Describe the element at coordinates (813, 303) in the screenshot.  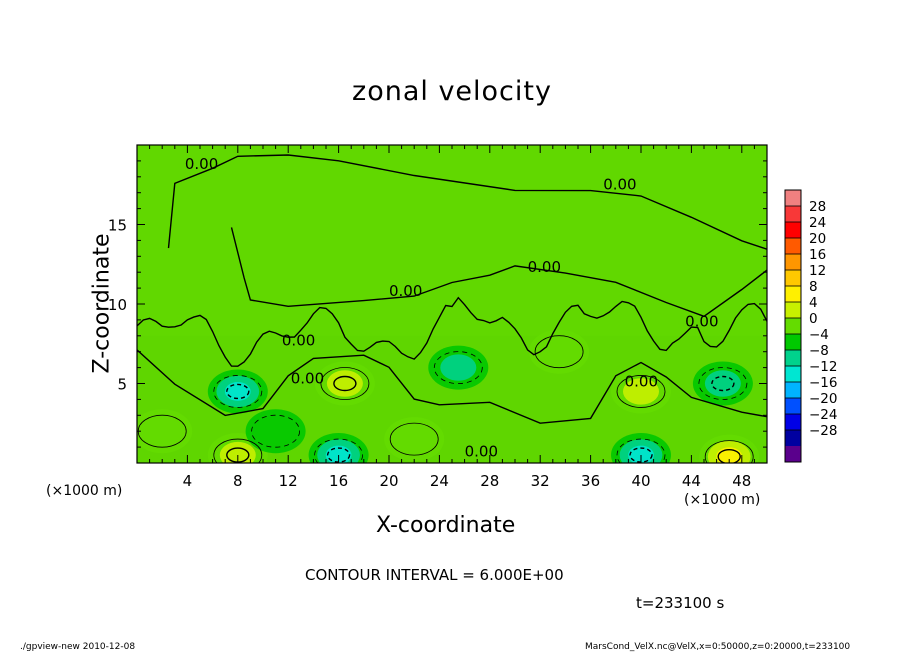
I see `colorbar-label: 4` at that location.